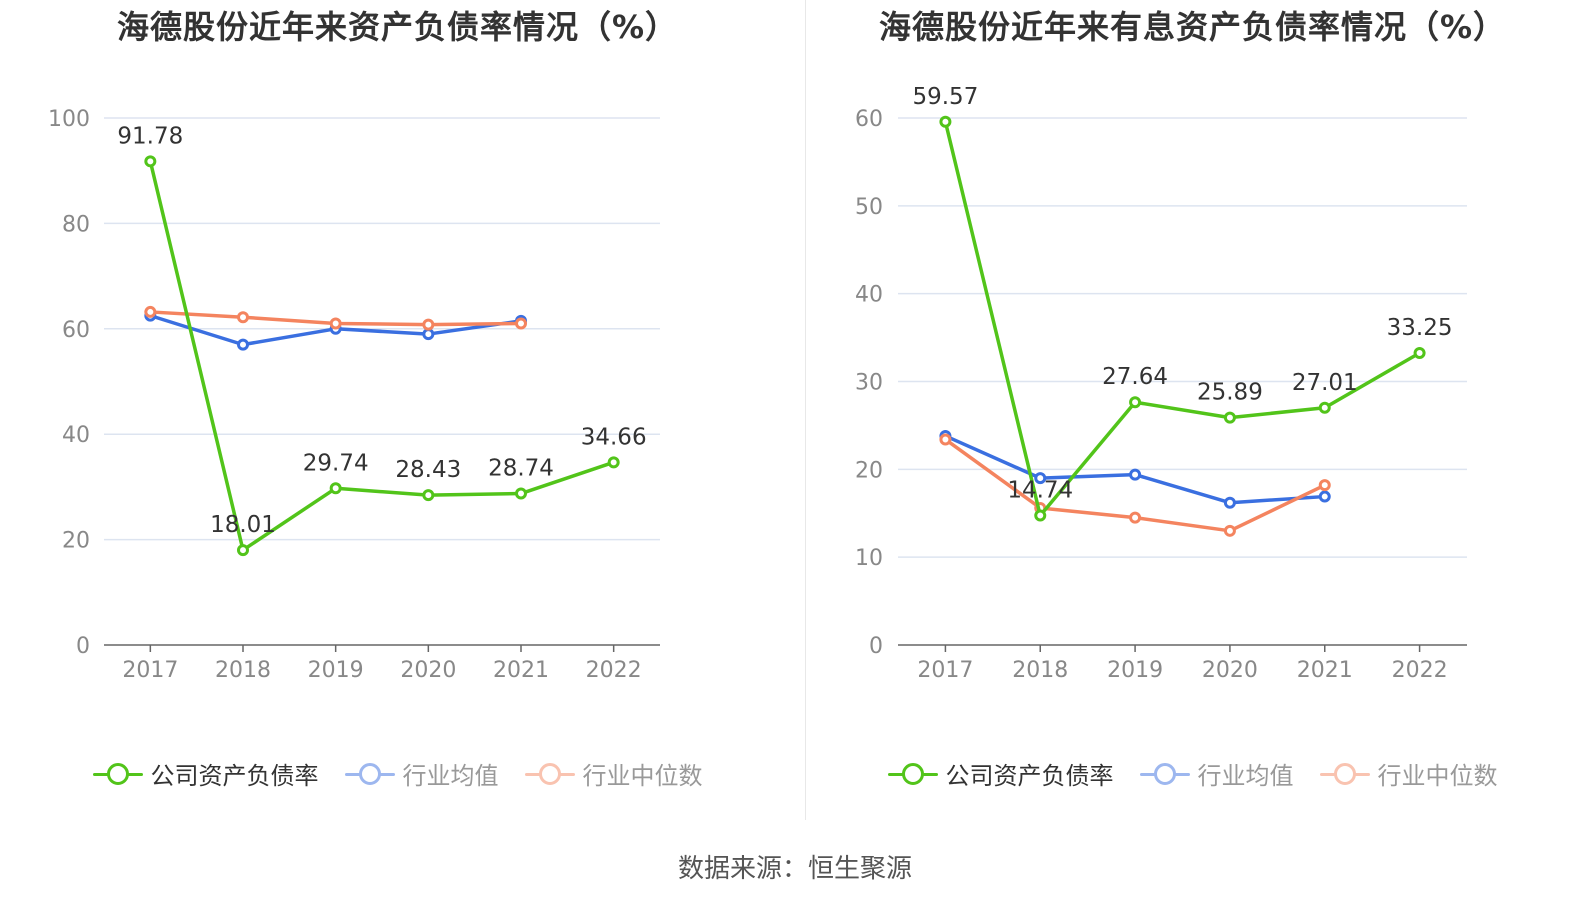 The height and width of the screenshot is (918, 1590). I want to click on y-tick-label: 10, so click(869, 558).